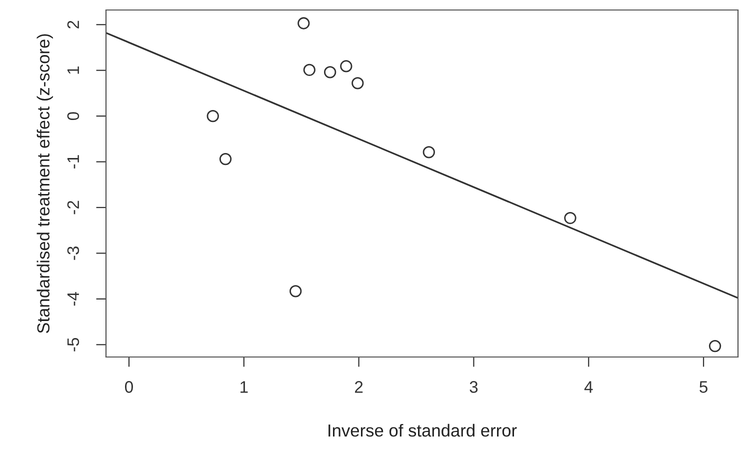 This screenshot has height=465, width=750. I want to click on y-tick-label: 0, so click(73, 116).